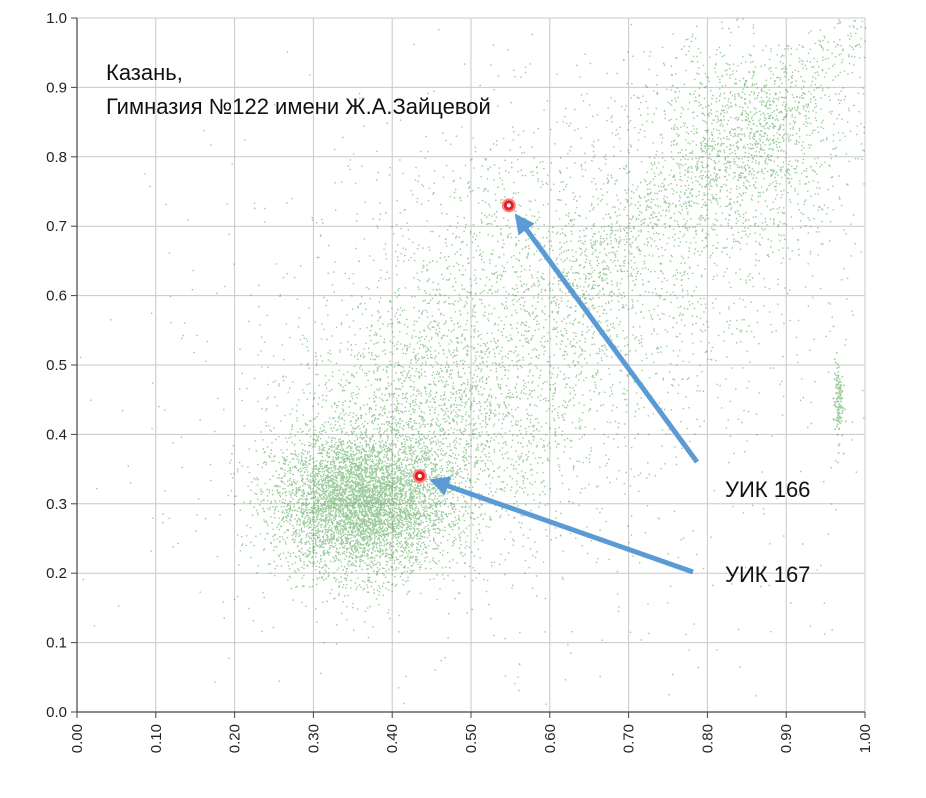 The width and height of the screenshot is (926, 798). I want to click on x-tick-label: 0.20, so click(235, 738).